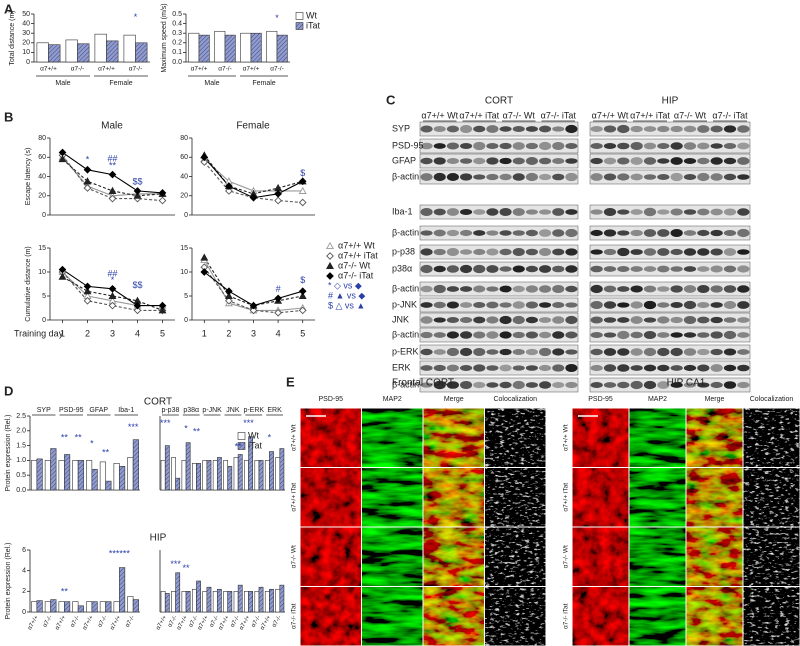 Image resolution: width=800 pixels, height=646 pixels. I want to click on x-tick-label: 3, so click(253, 333).